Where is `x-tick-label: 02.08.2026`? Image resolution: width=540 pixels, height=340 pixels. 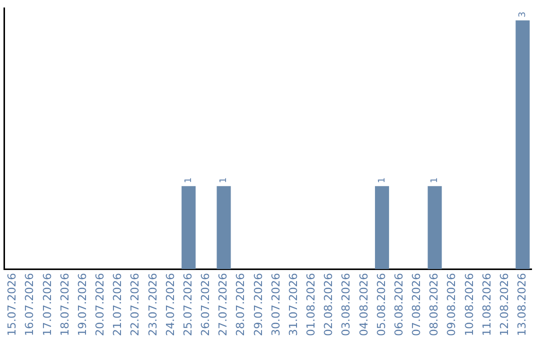
x-tick-label: 02.08.2026 is located at coordinates (329, 304).